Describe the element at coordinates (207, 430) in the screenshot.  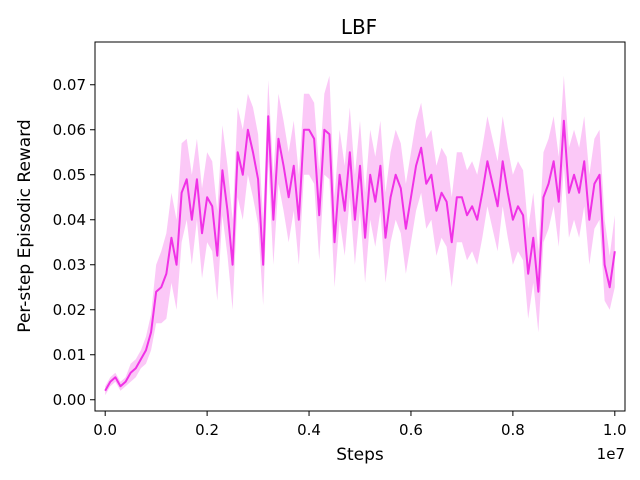
I see `x-tick-label: 0.2` at that location.